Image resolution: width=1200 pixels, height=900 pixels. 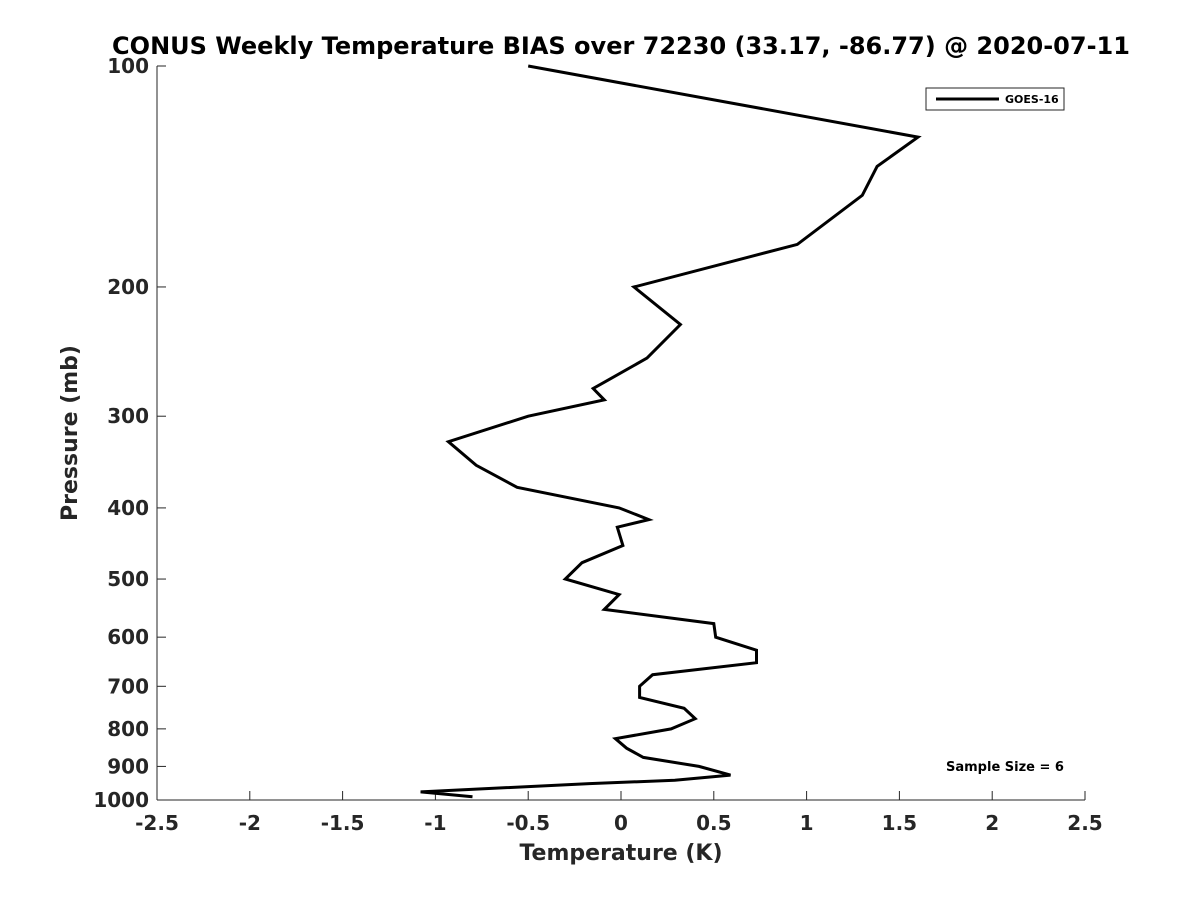 What do you see at coordinates (70, 433) in the screenshot?
I see `y-axis-label: Pressure (mb)` at bounding box center [70, 433].